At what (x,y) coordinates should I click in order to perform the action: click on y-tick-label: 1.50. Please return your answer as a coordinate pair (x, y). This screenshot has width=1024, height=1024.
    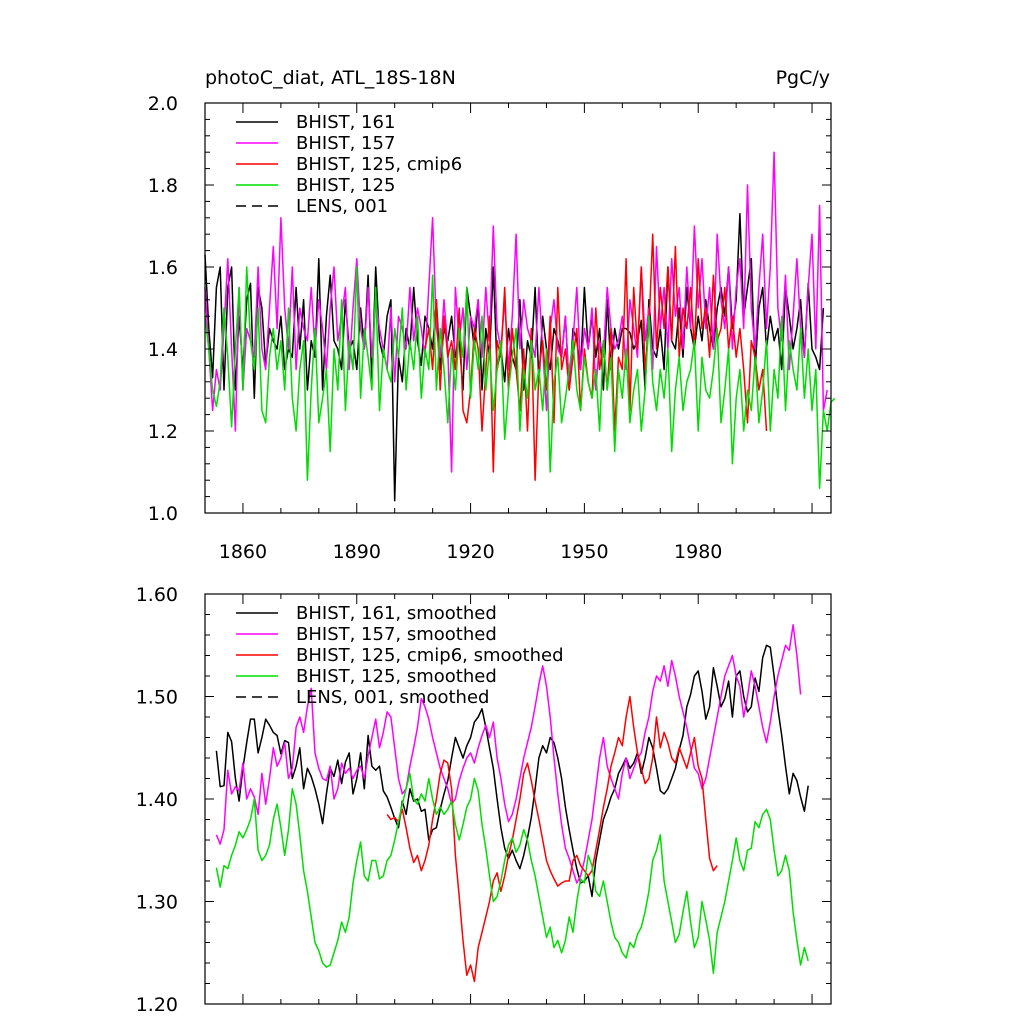
    Looking at the image, I should click on (157, 698).